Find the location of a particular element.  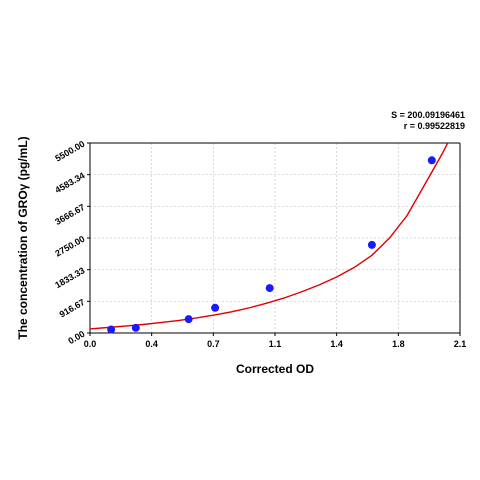

y-tick-label: 916.67 is located at coordinates (72, 308).